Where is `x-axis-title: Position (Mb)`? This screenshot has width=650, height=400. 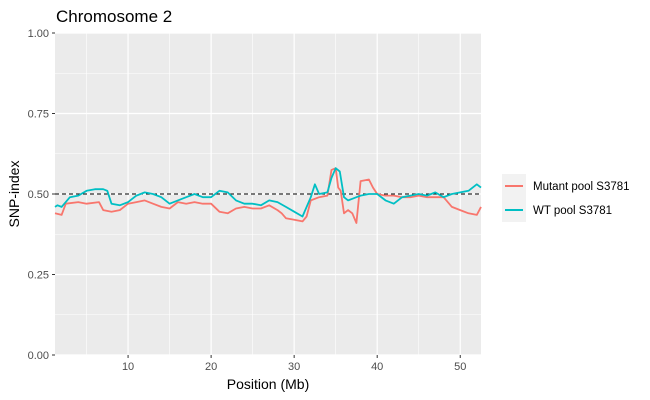 x-axis-title: Position (Mb) is located at coordinates (268, 384).